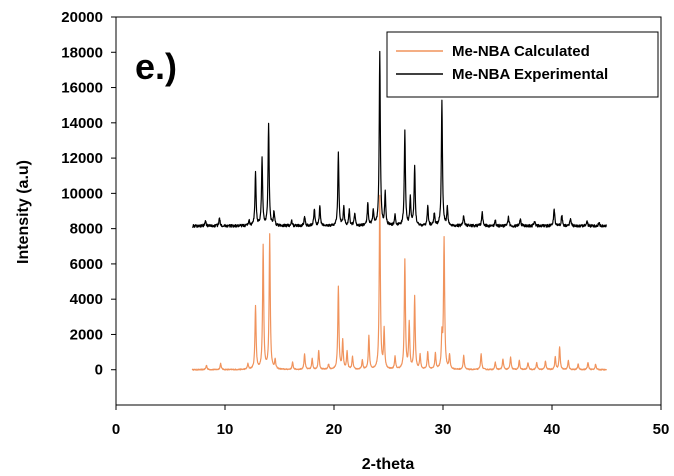 Image resolution: width=674 pixels, height=476 pixels. What do you see at coordinates (86, 229) in the screenshot?
I see `y-tick-label: 8000` at bounding box center [86, 229].